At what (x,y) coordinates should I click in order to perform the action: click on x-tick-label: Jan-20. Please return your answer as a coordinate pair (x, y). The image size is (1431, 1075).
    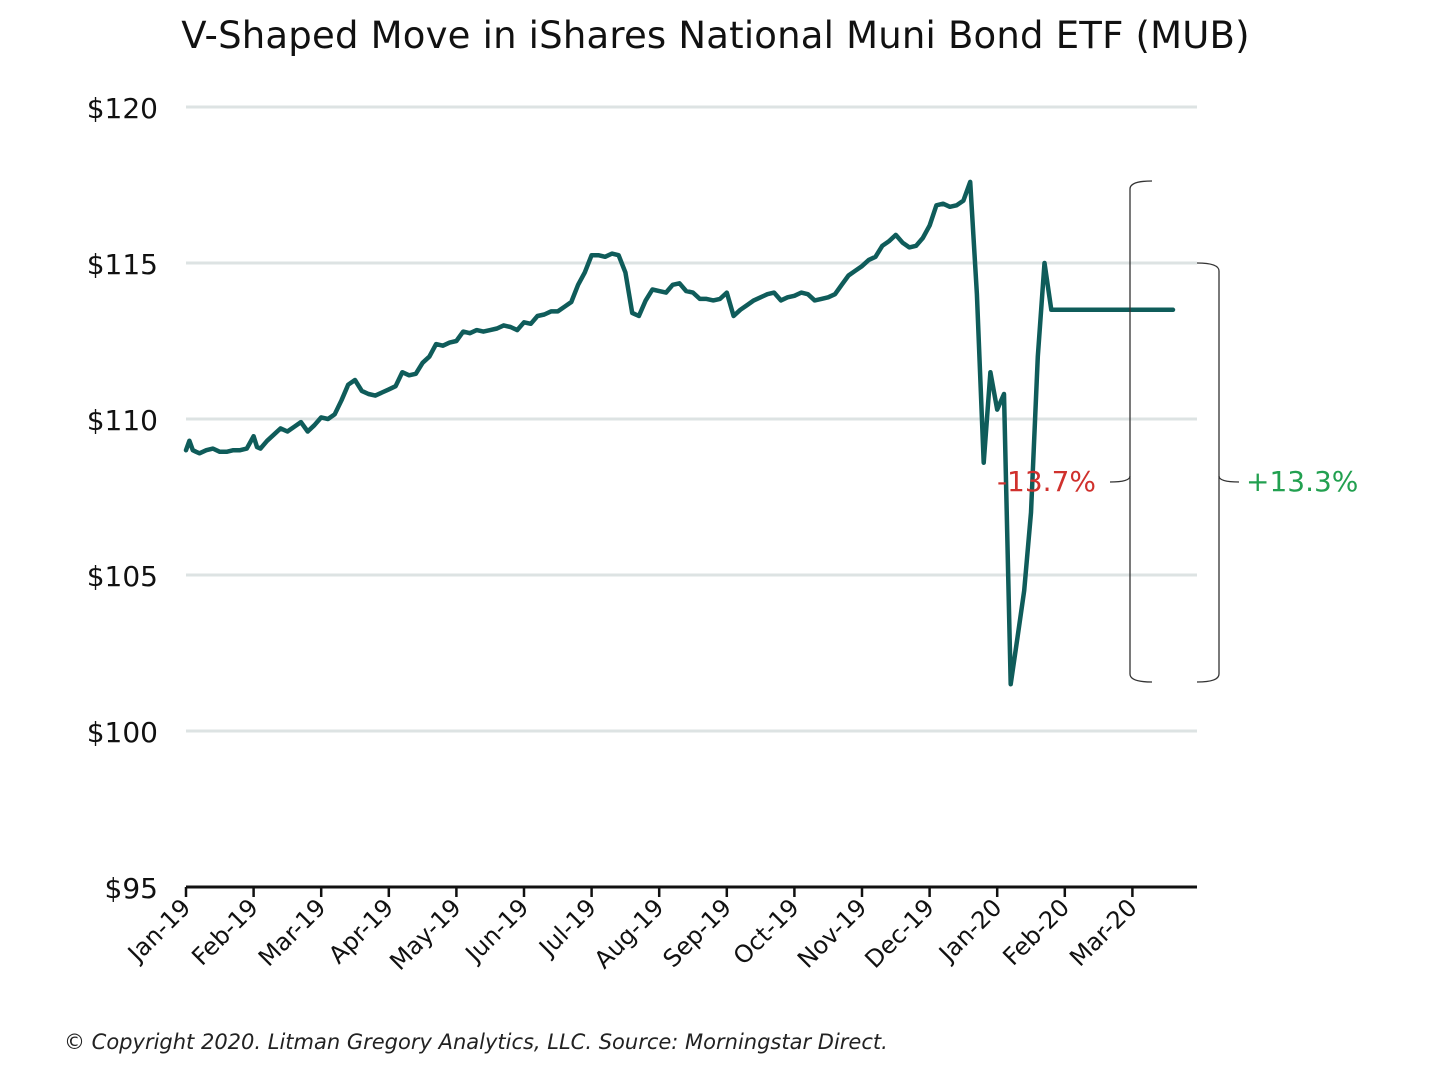
    Looking at the image, I should click on (969, 930).